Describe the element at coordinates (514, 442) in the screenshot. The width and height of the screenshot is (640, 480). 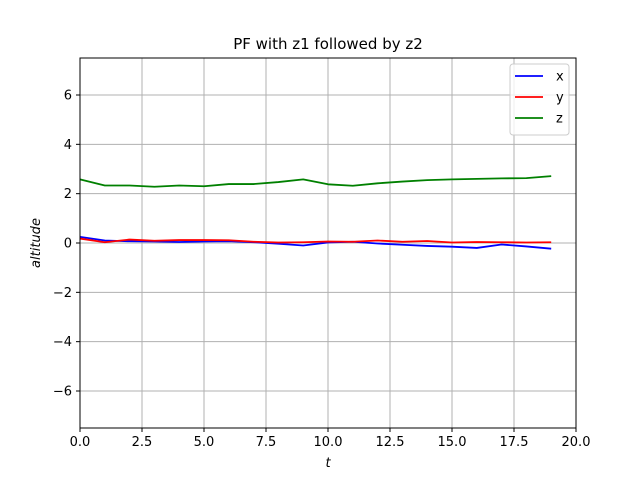
I see `x-tick-label: 17.5` at that location.